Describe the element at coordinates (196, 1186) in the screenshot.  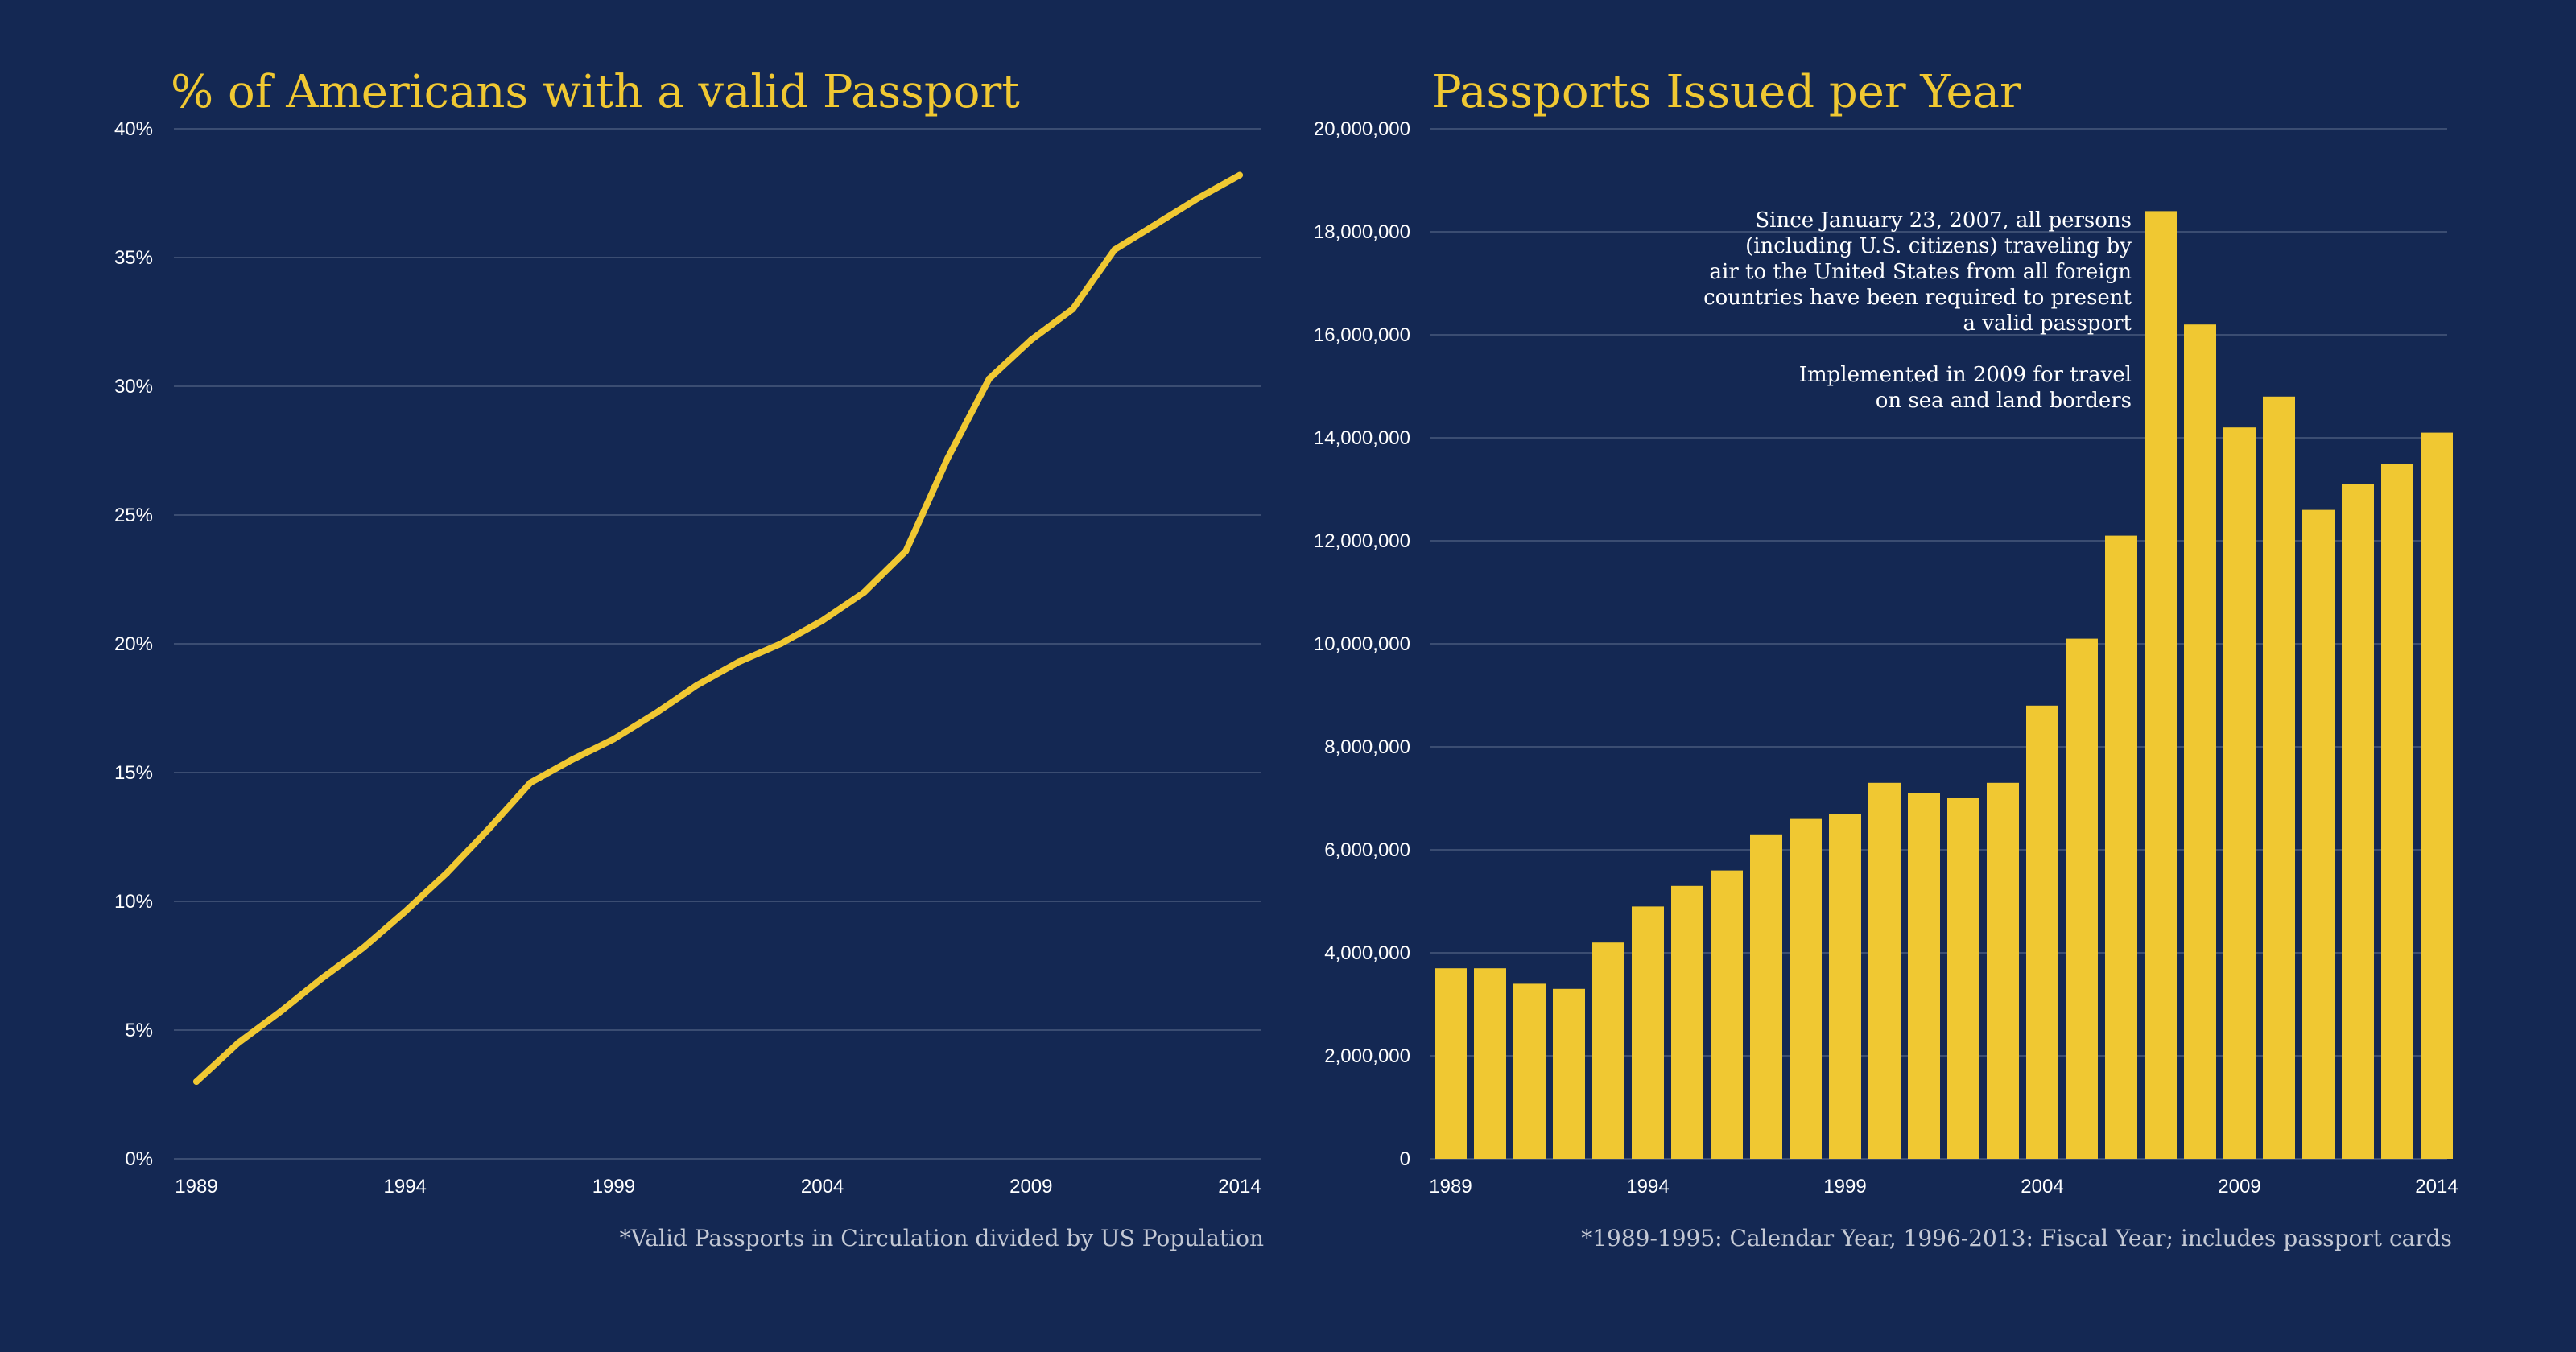
I see `line-x-tick-label: 1989` at that location.